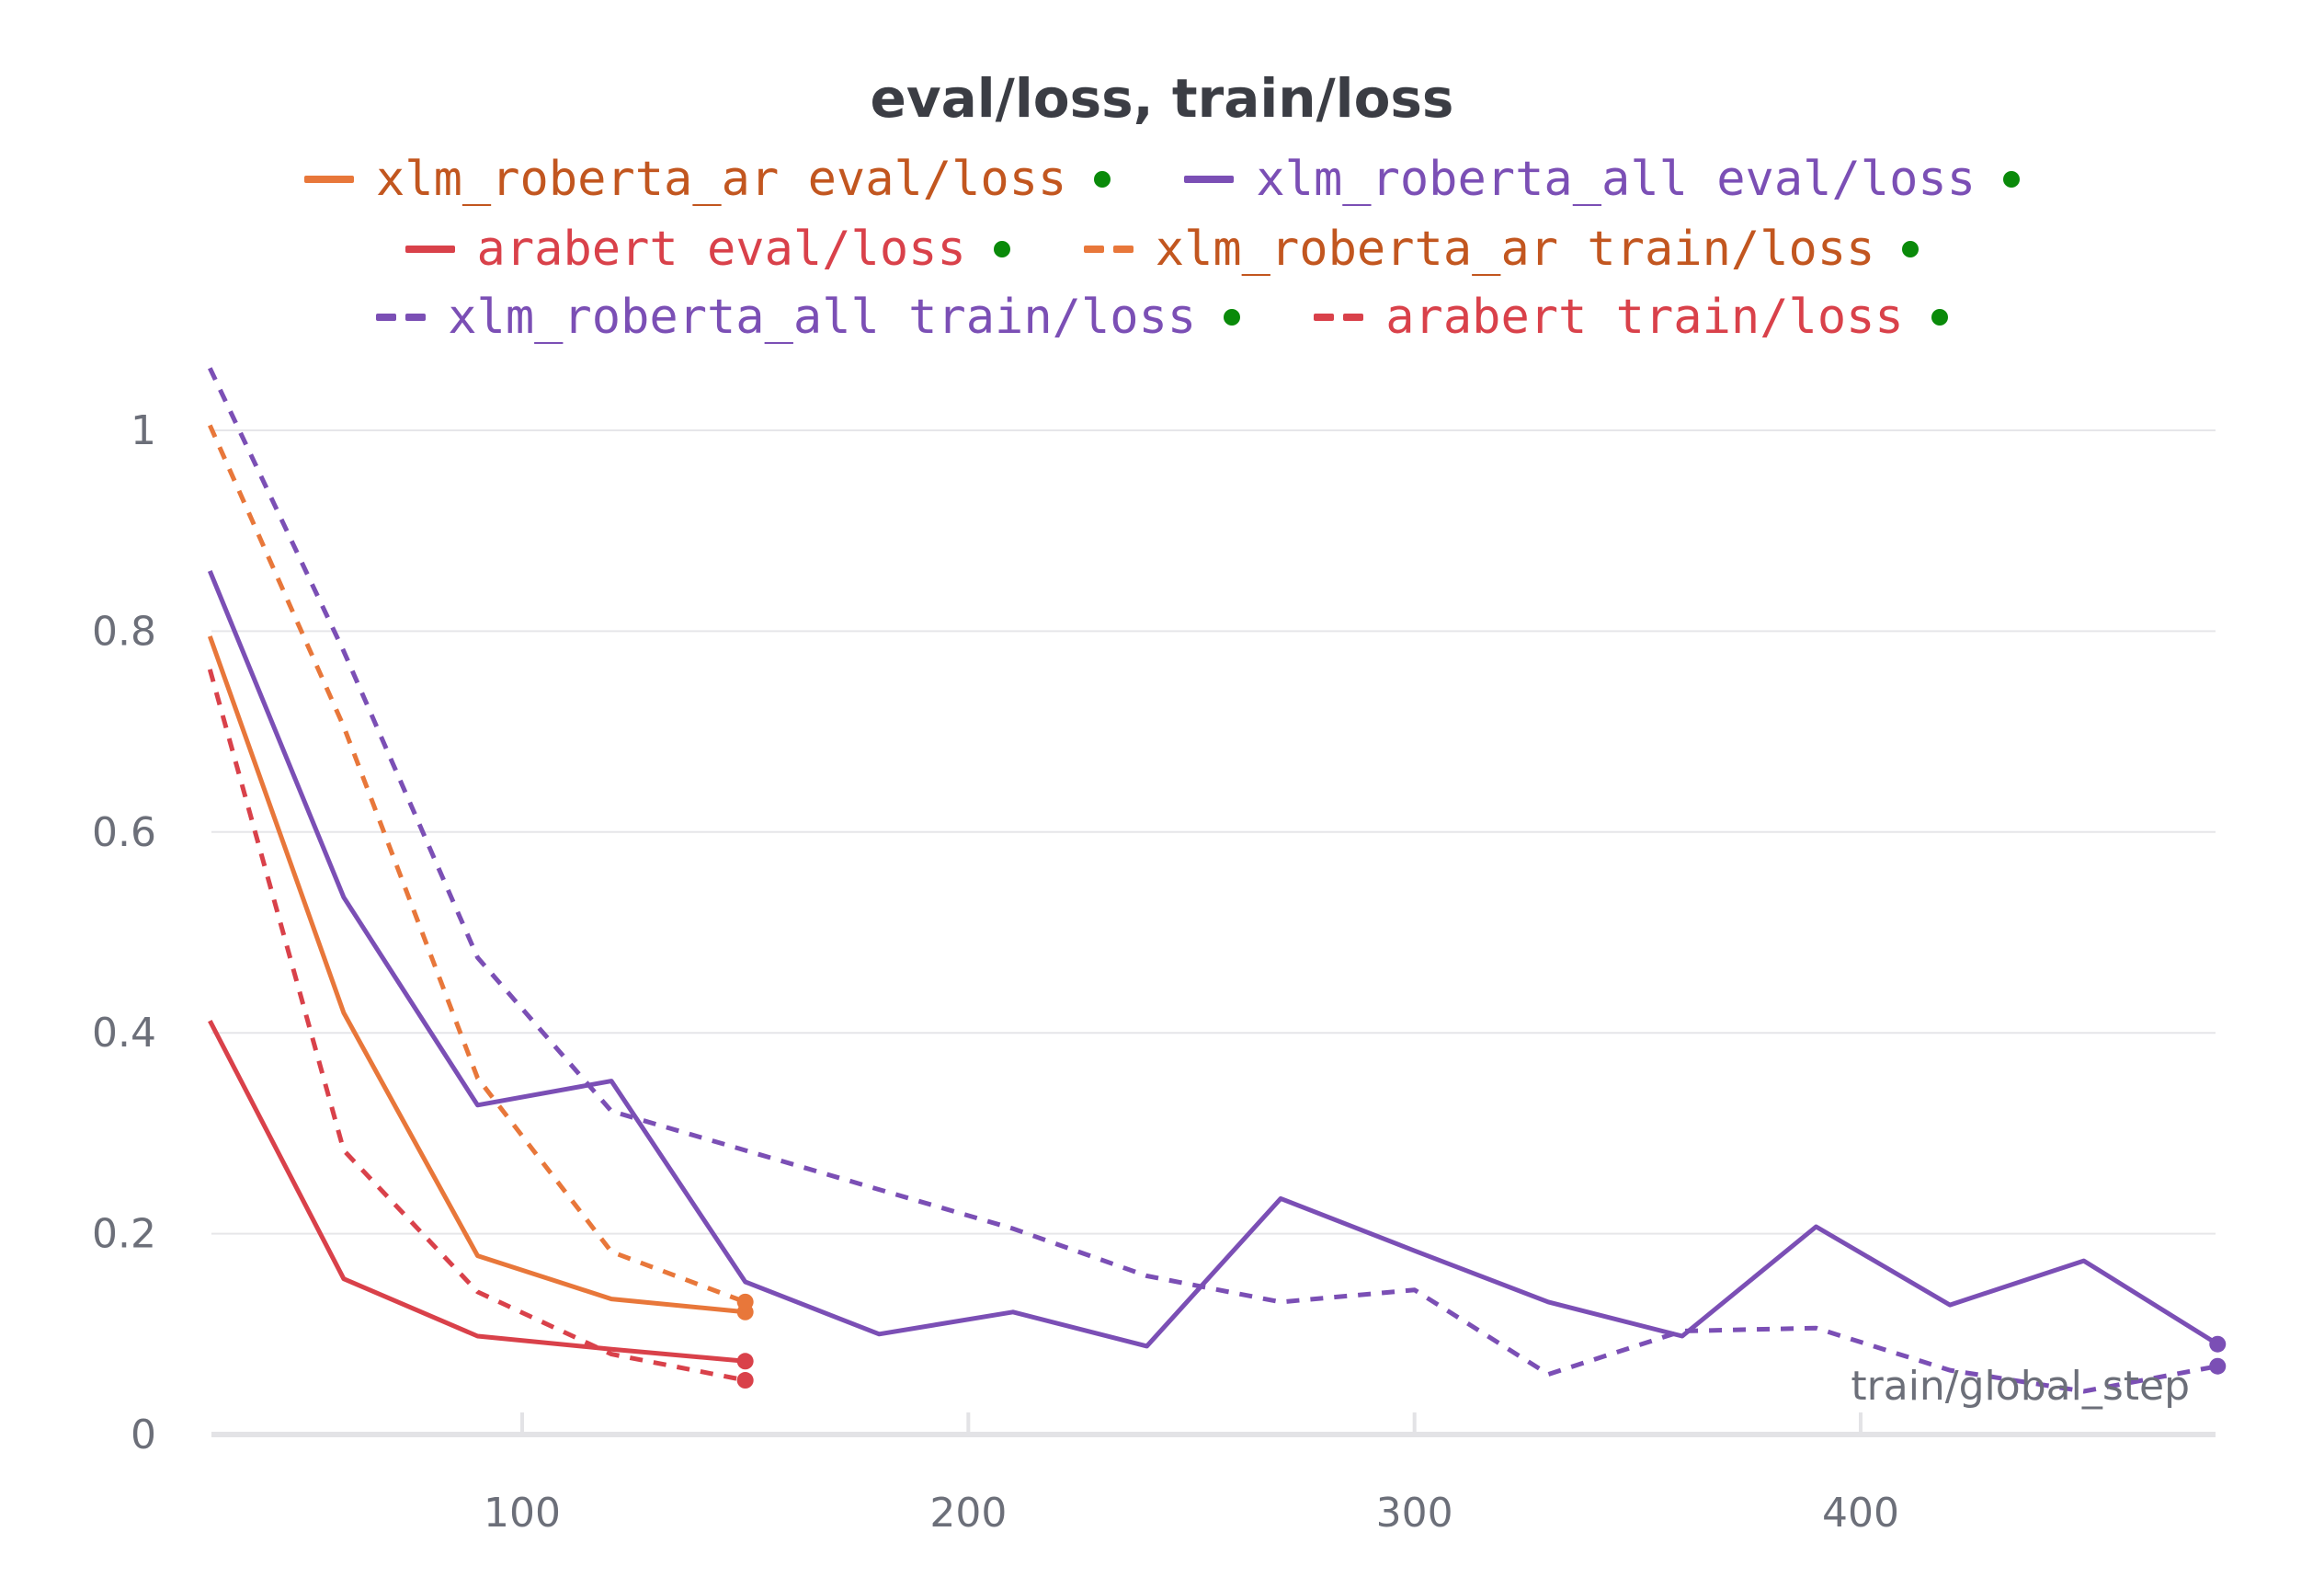  I want to click on series-endpoint-arabert-eval-loss, so click(745, 1362).